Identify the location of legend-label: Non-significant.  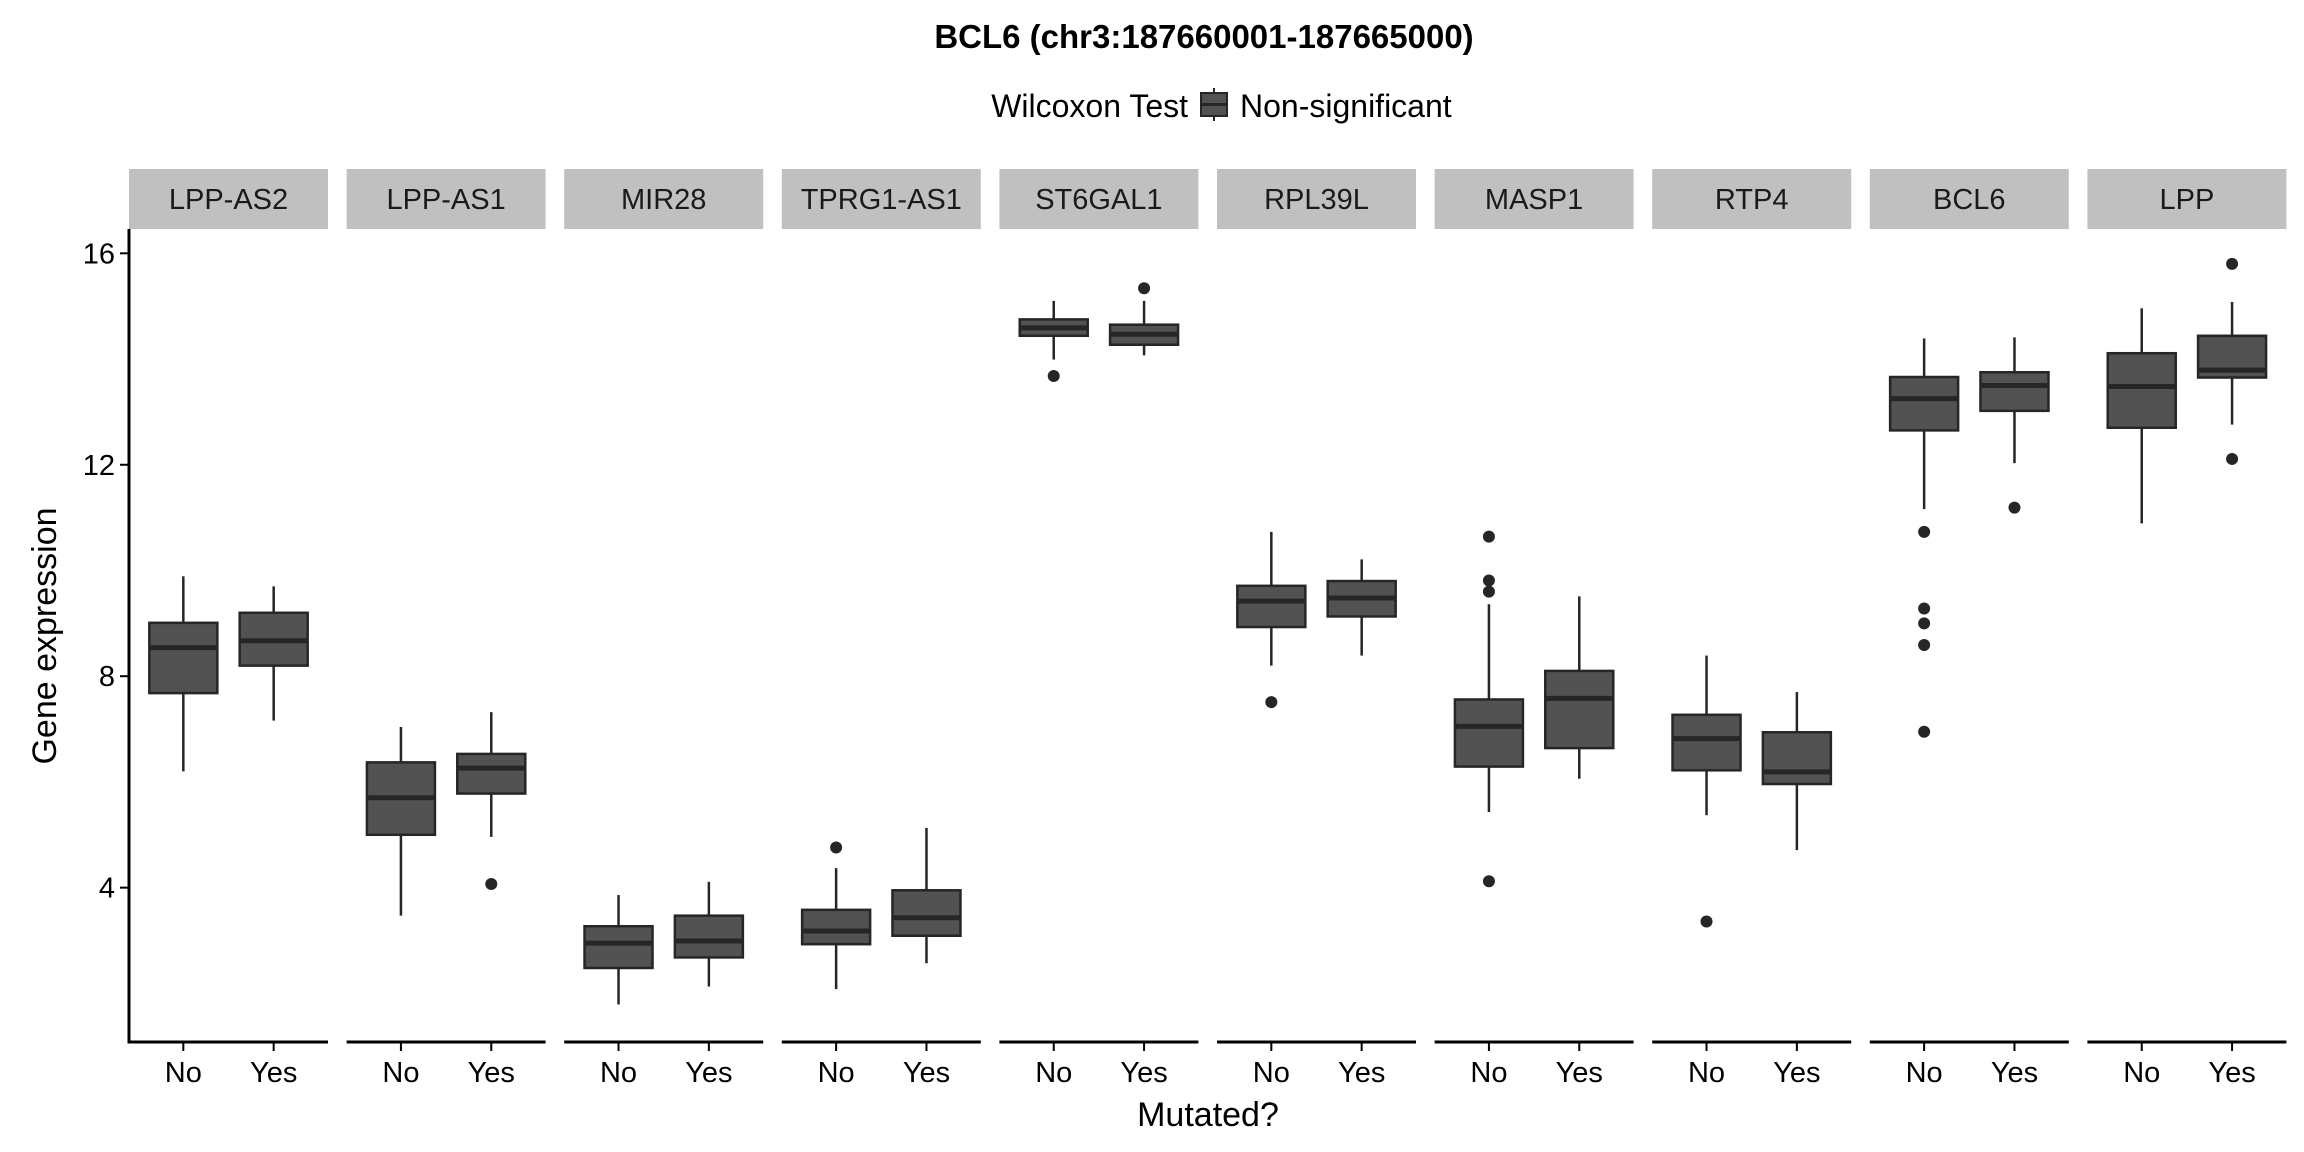
(1346, 106).